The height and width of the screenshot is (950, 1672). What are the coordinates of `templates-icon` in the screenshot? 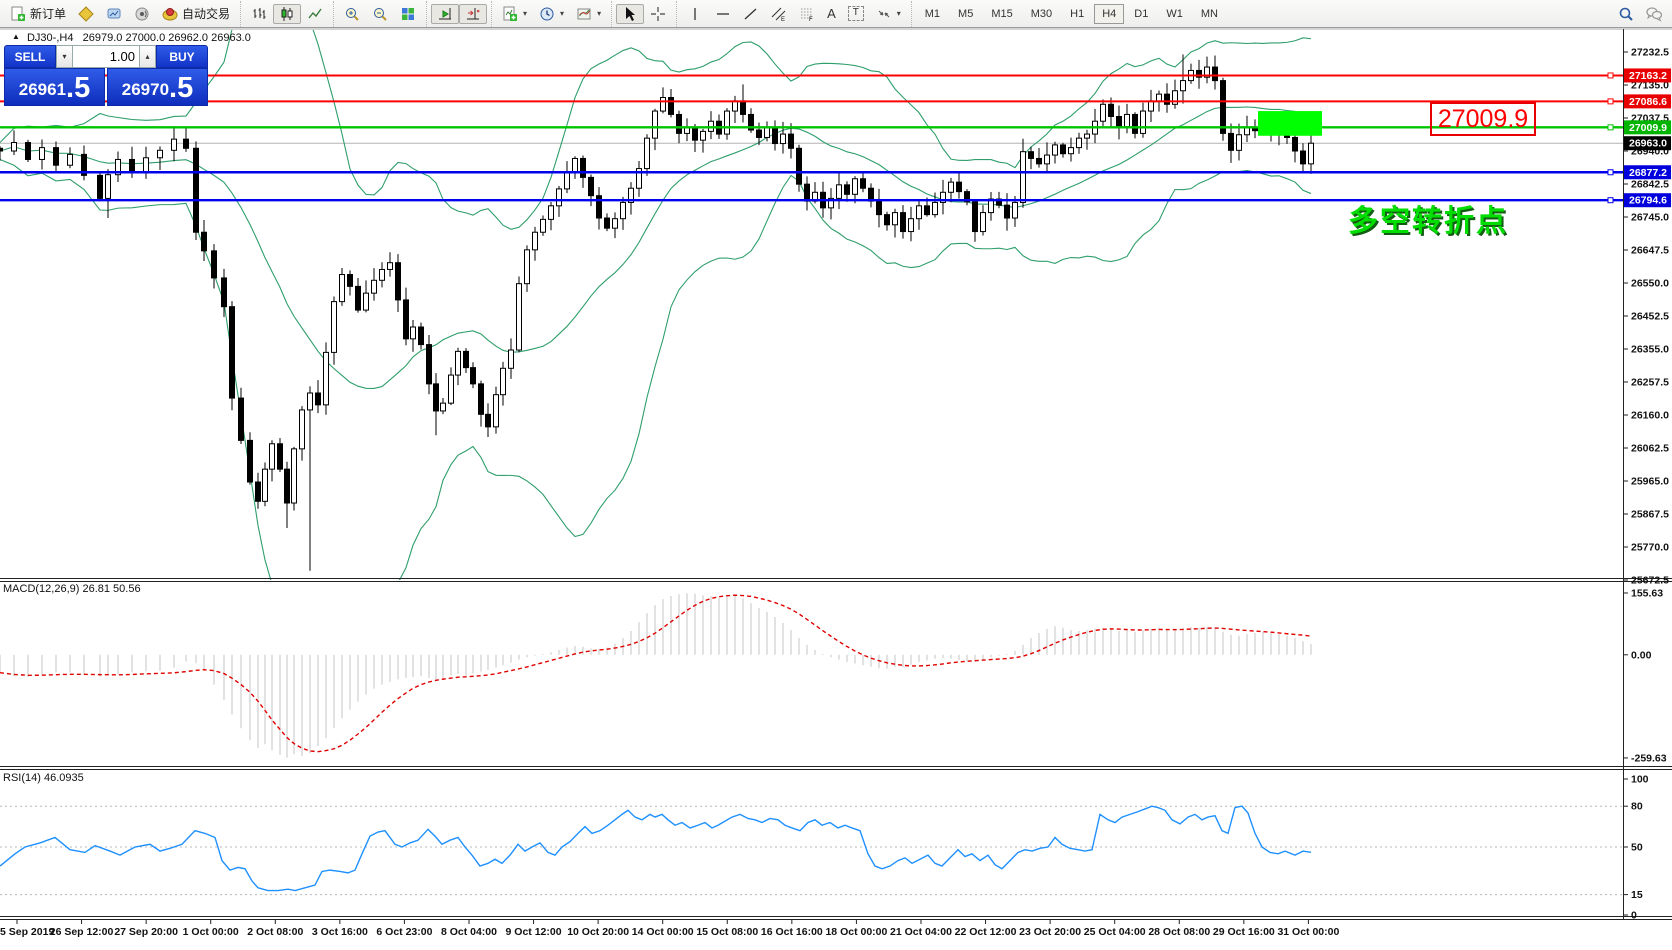 It's located at (584, 14).